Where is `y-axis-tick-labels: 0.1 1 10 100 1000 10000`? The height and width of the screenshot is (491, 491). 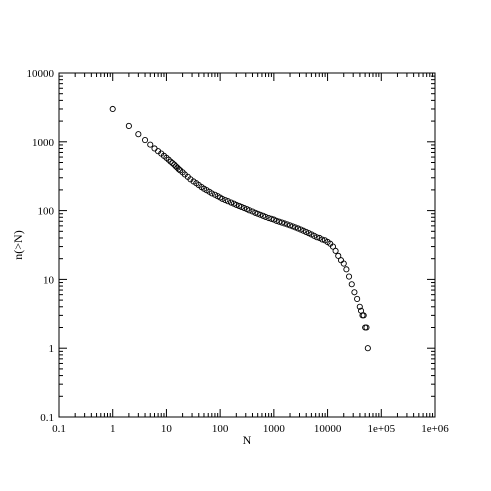
y-axis-tick-labels: 0.1 1 10 100 1000 10000 is located at coordinates (41, 246).